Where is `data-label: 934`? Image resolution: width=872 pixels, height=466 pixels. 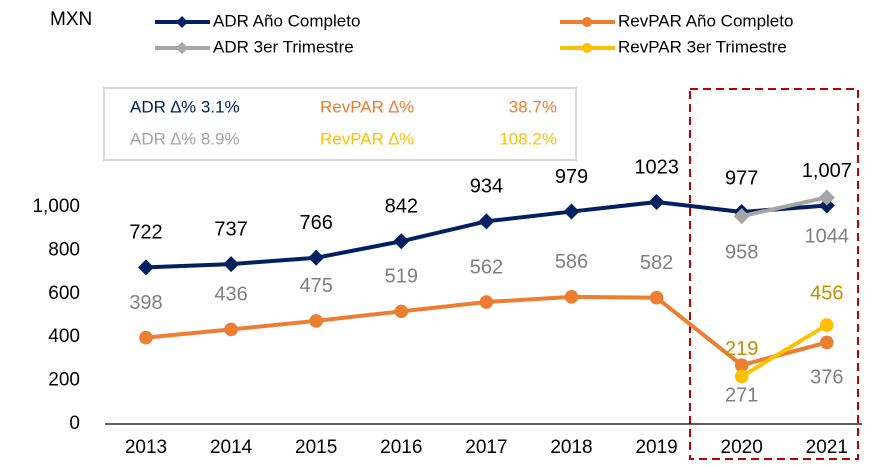 data-label: 934 is located at coordinates (486, 187).